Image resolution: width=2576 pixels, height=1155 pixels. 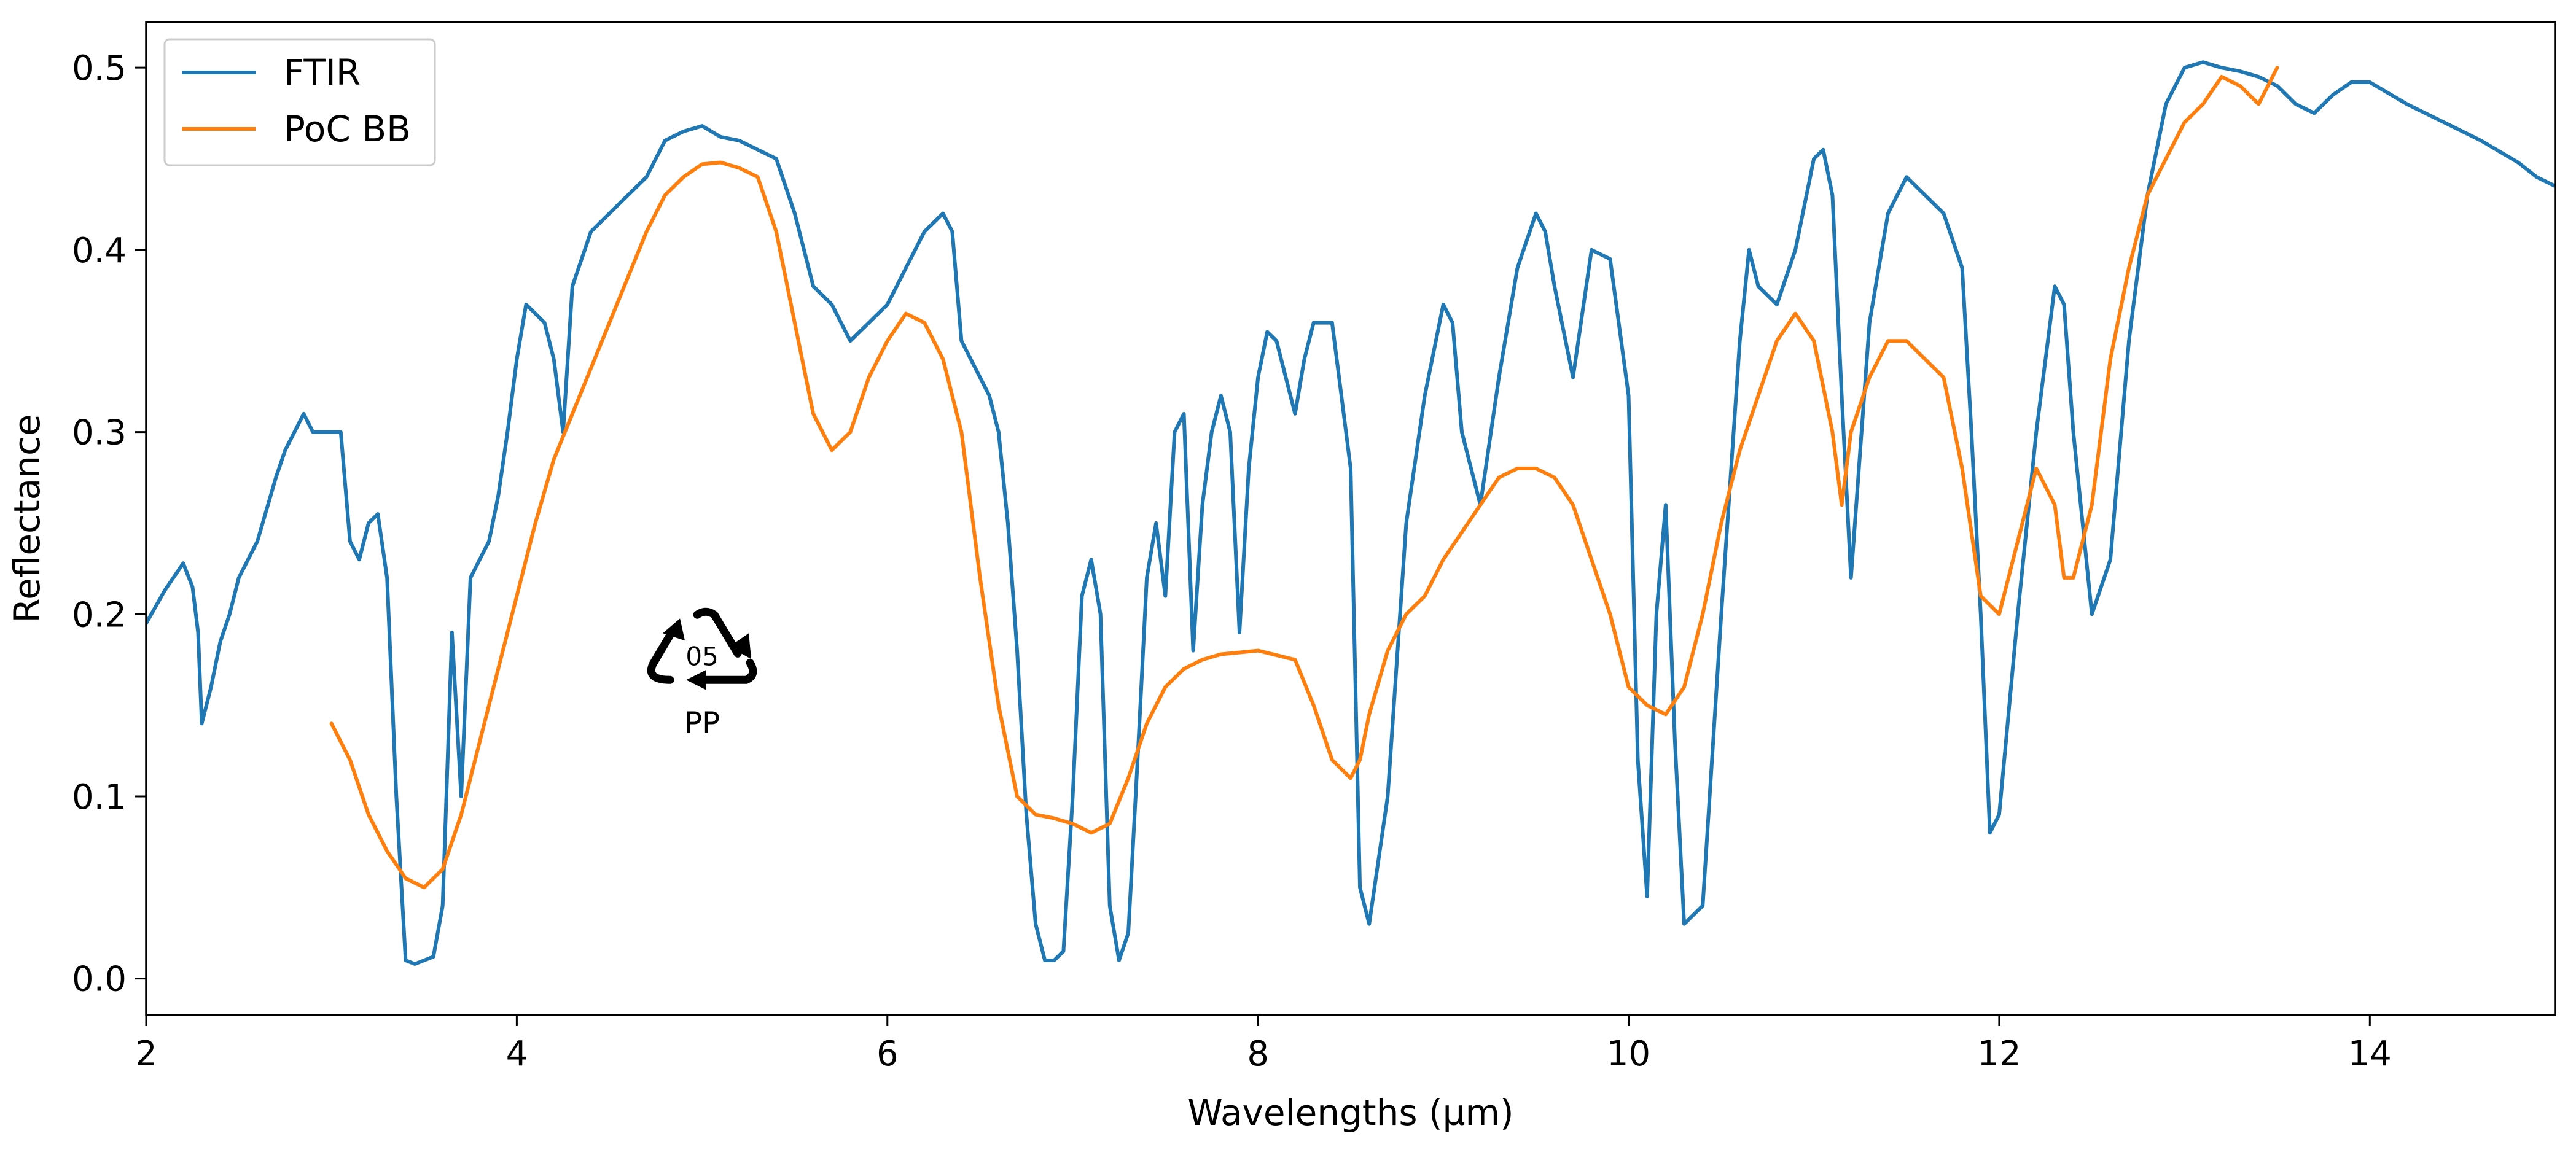 What do you see at coordinates (99, 68) in the screenshot?
I see `y-tick-label: 0.5` at bounding box center [99, 68].